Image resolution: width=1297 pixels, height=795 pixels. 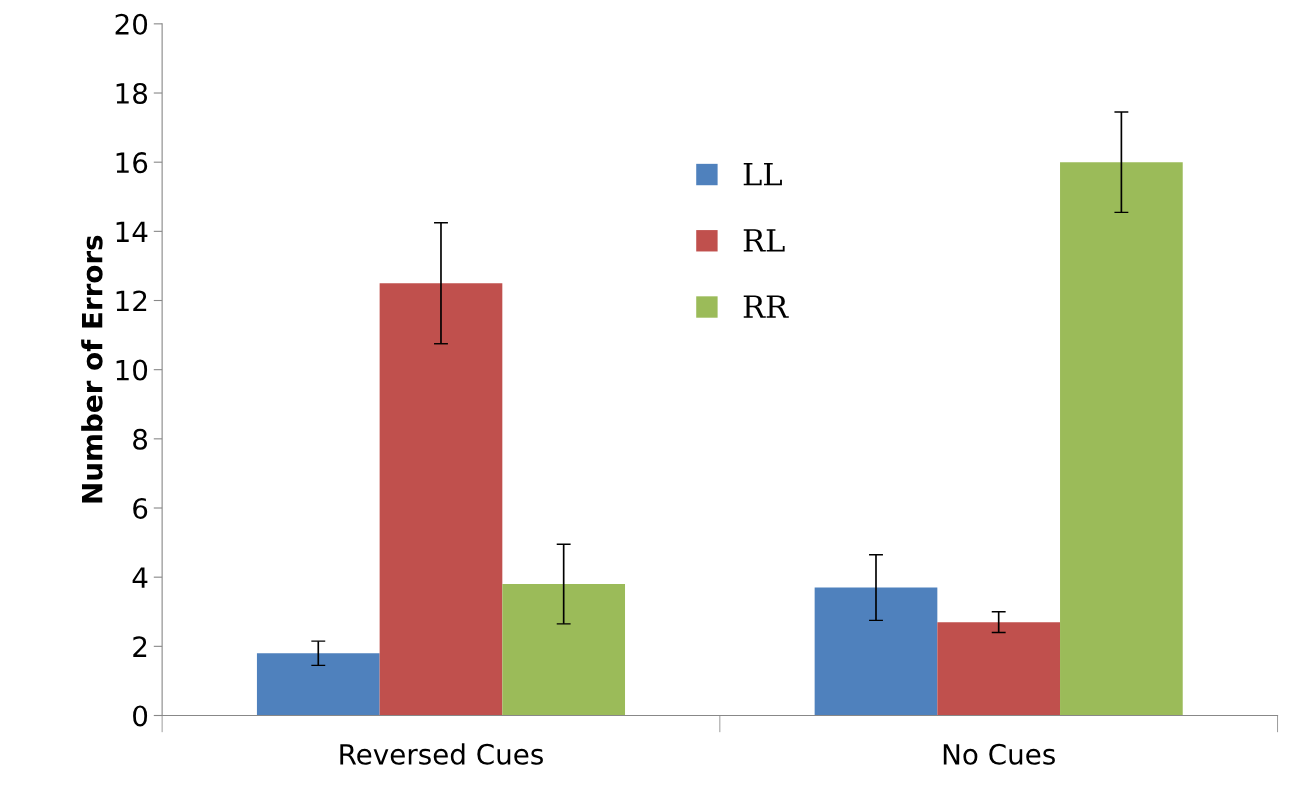 I want to click on y-tick-label: 4, so click(x=140, y=577).